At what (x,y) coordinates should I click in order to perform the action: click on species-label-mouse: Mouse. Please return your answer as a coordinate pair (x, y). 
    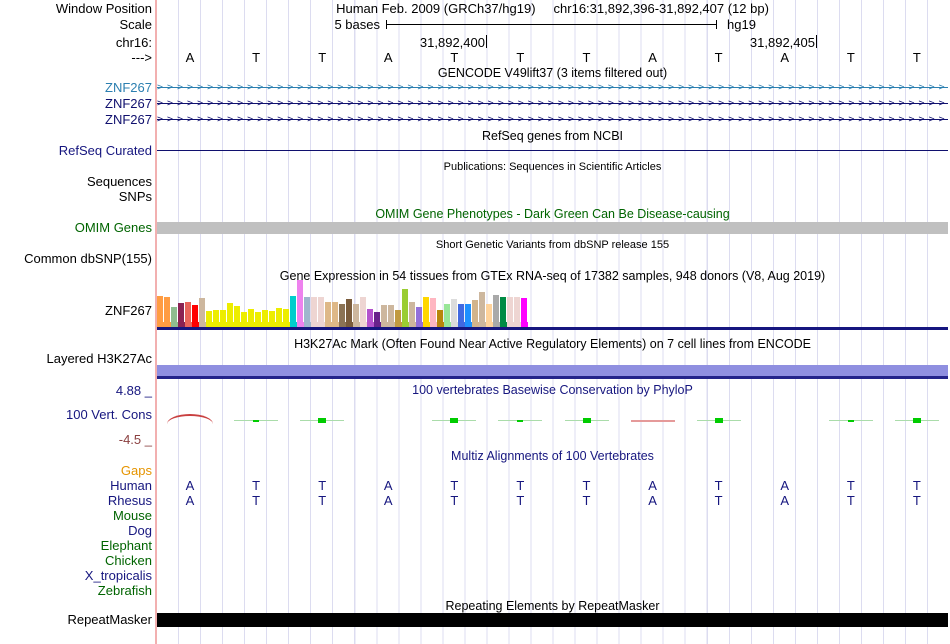
    Looking at the image, I should click on (132, 515).